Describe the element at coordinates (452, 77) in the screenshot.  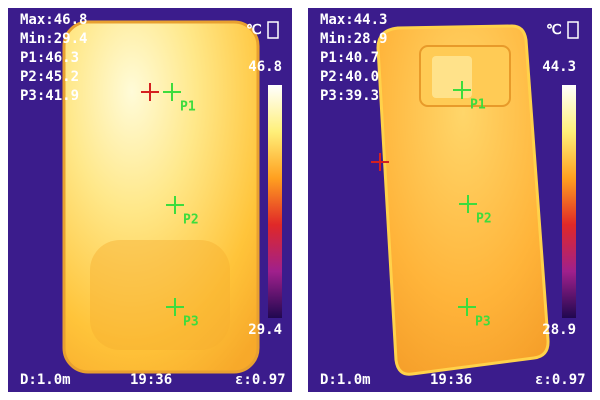
I see `camera-zone` at that location.